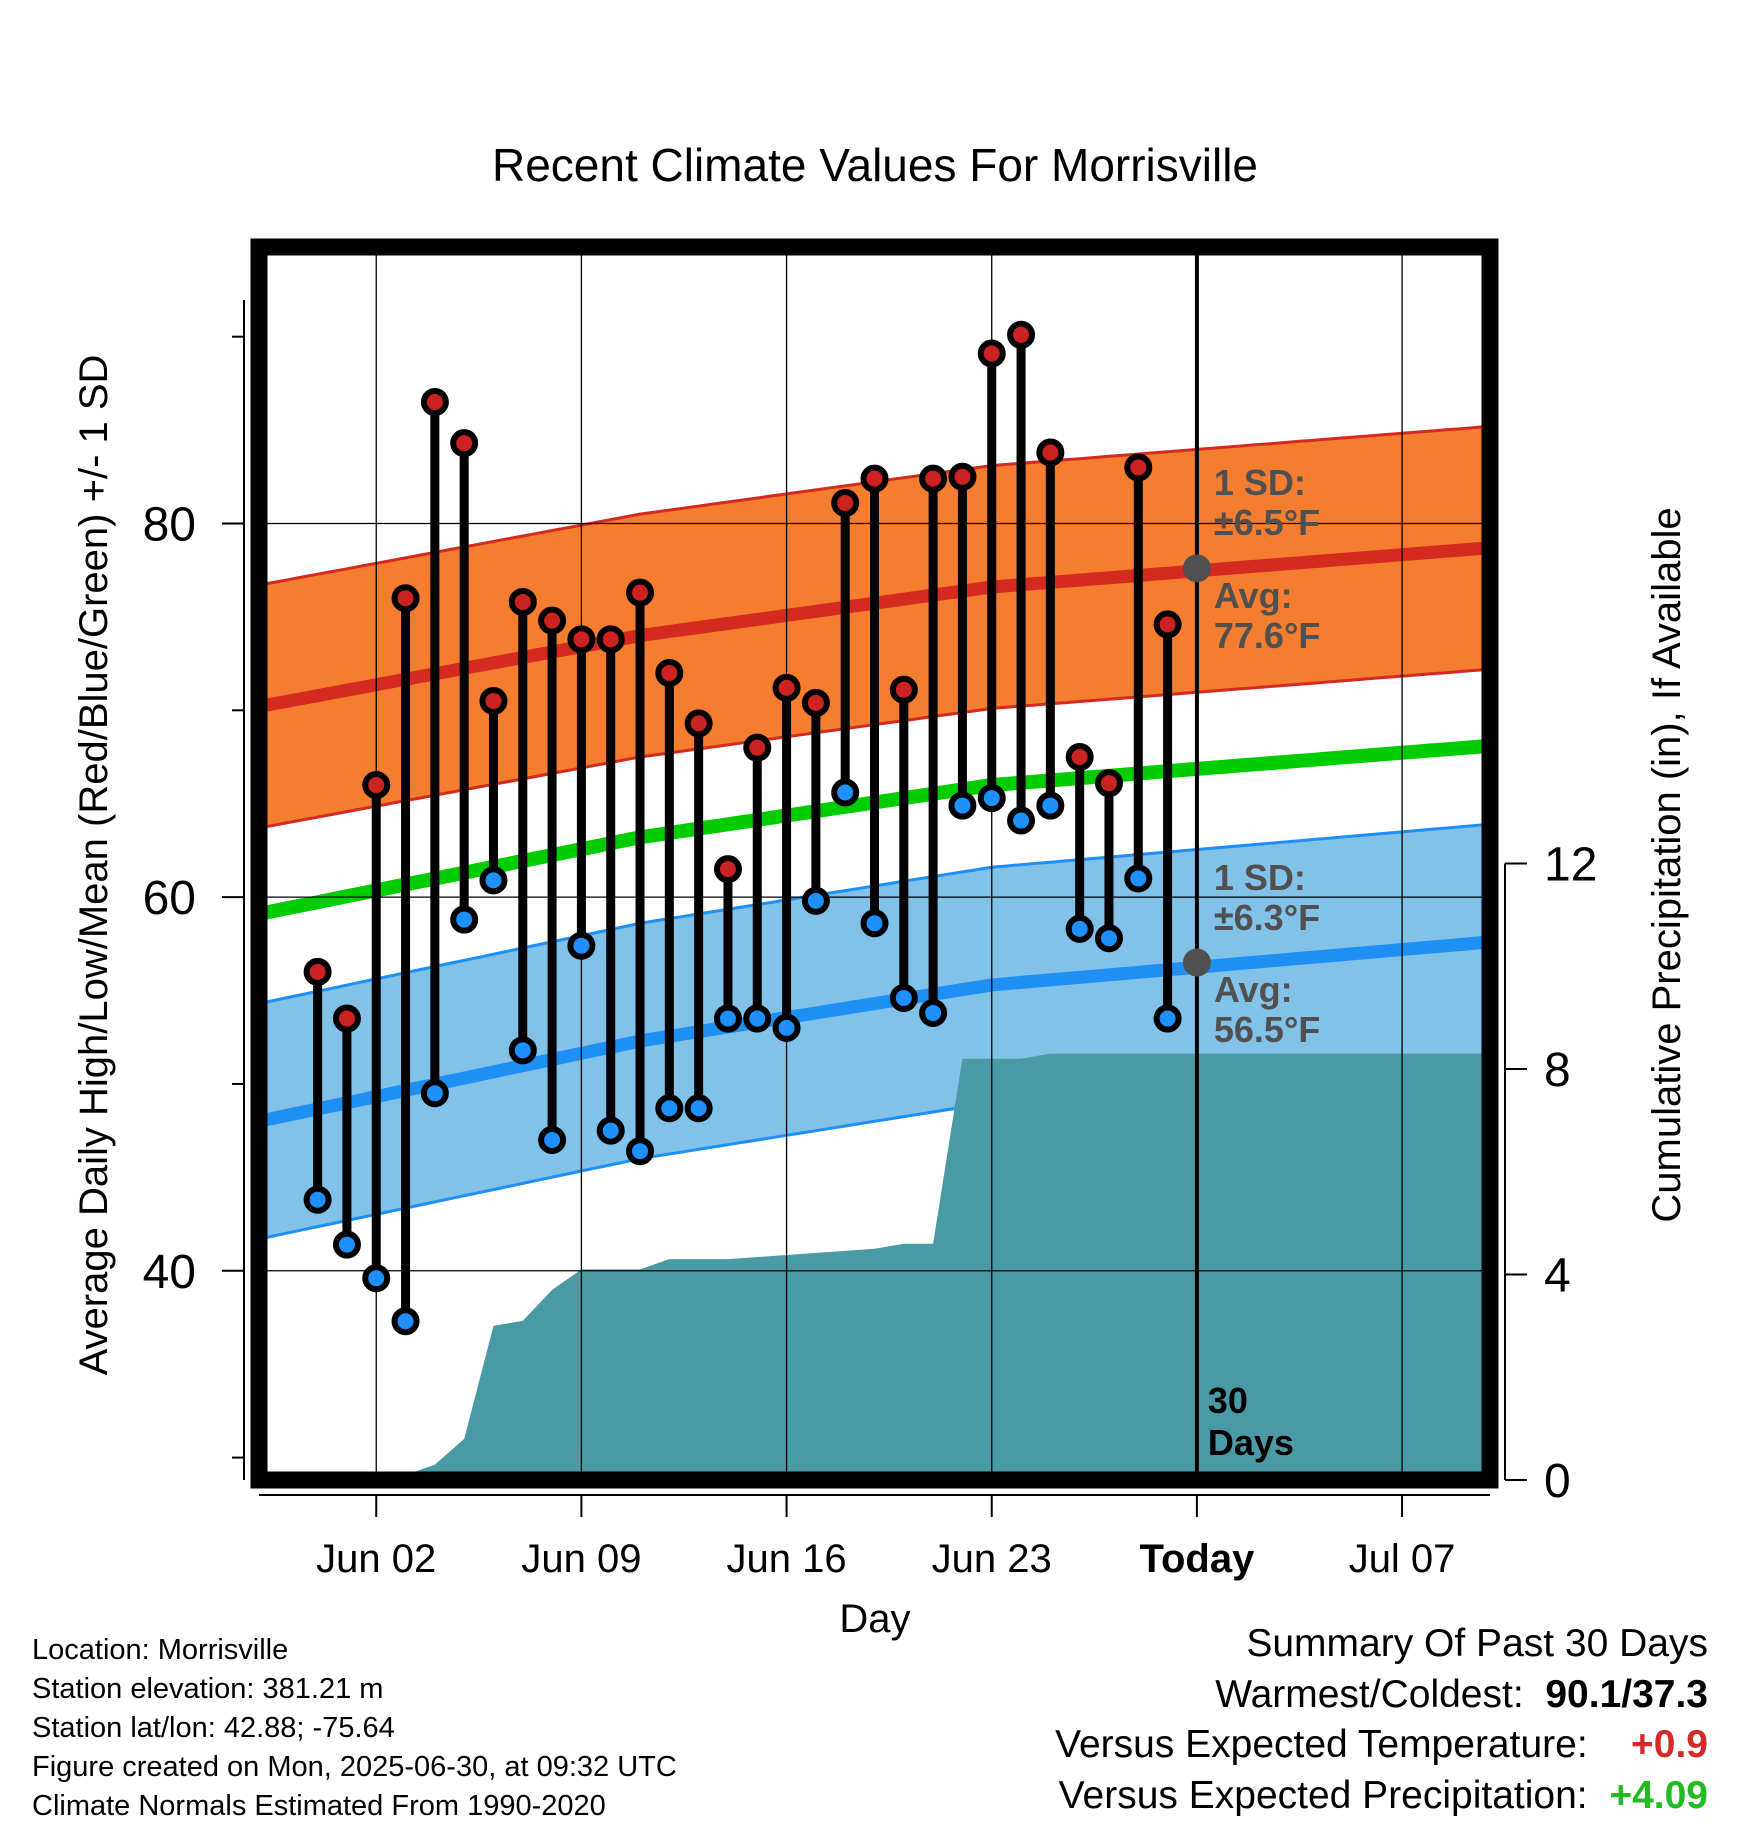 The image size is (1748, 1828). Describe the element at coordinates (160, 1650) in the screenshot. I see `station-location: Location: Morrisville` at that location.